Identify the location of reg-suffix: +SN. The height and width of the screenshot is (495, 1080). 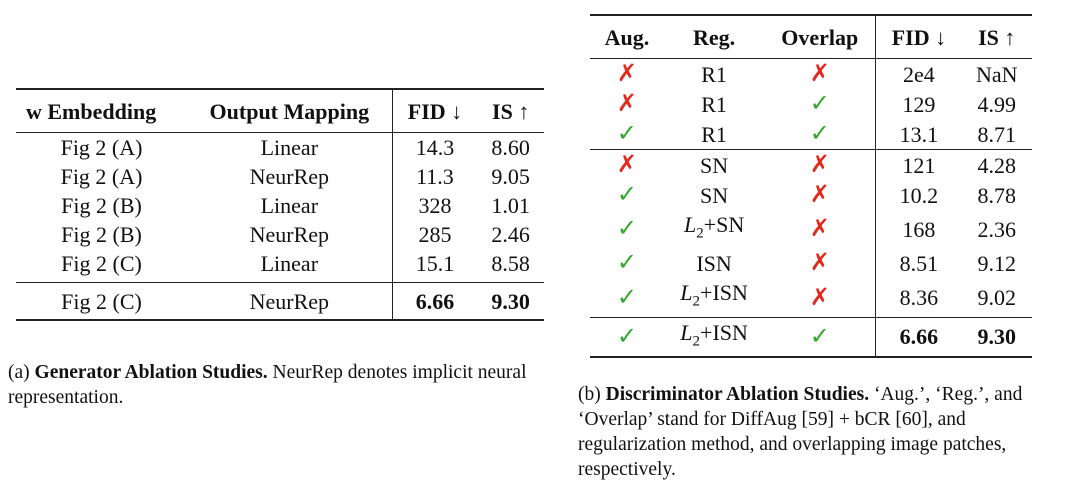
(724, 224).